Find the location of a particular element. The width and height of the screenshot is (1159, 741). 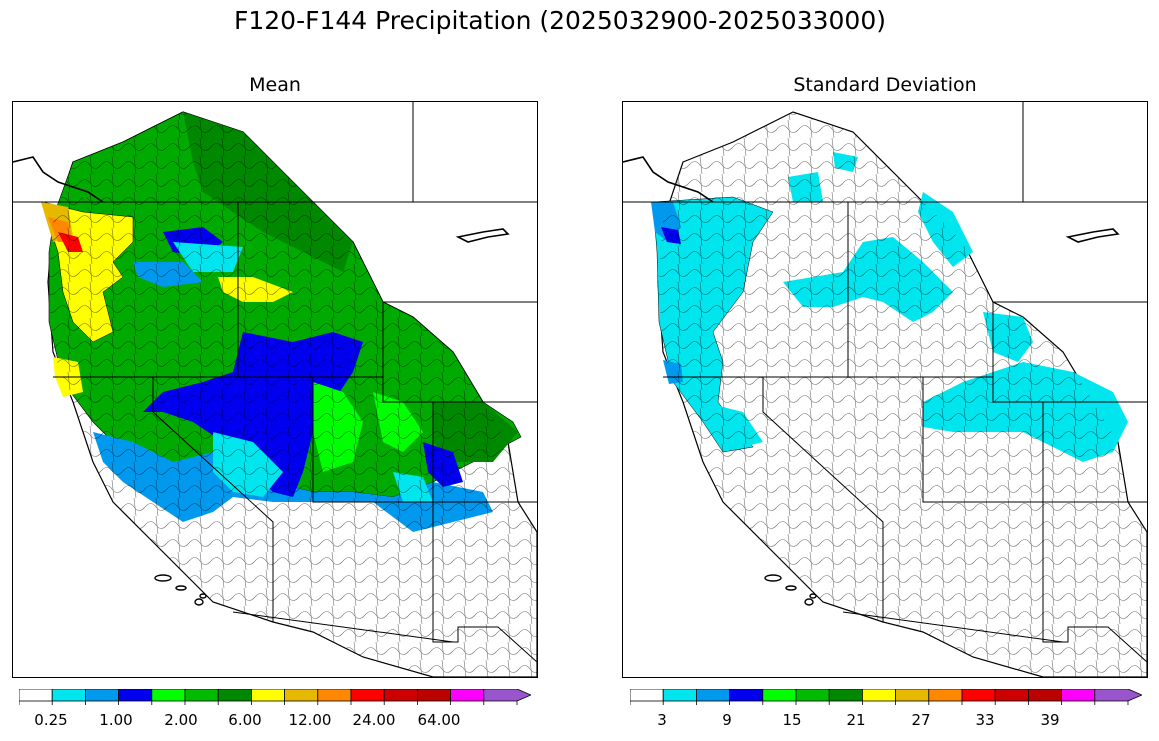

tick-label: 6.00 is located at coordinates (245, 720).